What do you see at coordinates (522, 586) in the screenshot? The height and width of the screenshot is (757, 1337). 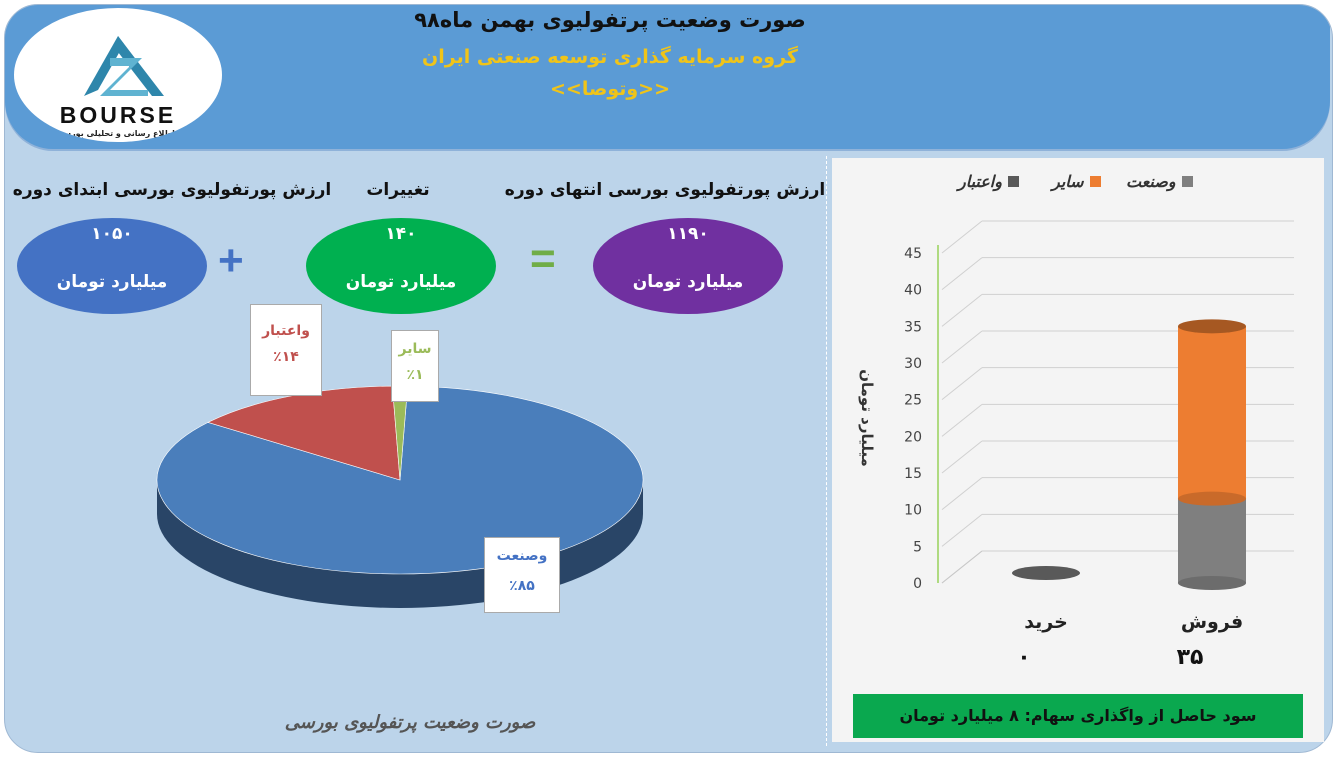 I see `pie-percent: ٪۸۵` at bounding box center [522, 586].